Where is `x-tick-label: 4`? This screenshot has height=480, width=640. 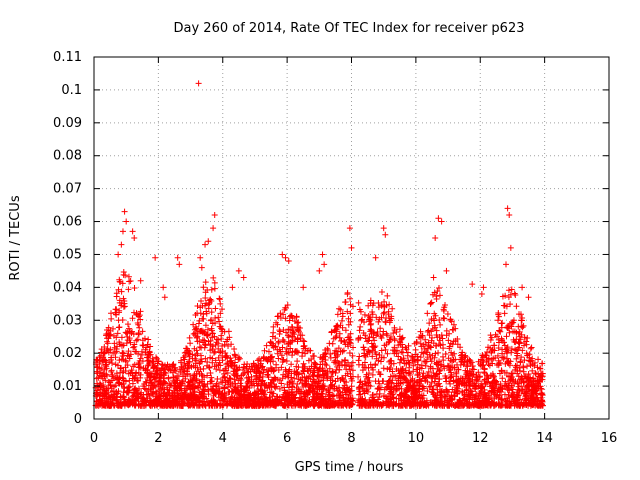 x-tick-label: 4 is located at coordinates (223, 438).